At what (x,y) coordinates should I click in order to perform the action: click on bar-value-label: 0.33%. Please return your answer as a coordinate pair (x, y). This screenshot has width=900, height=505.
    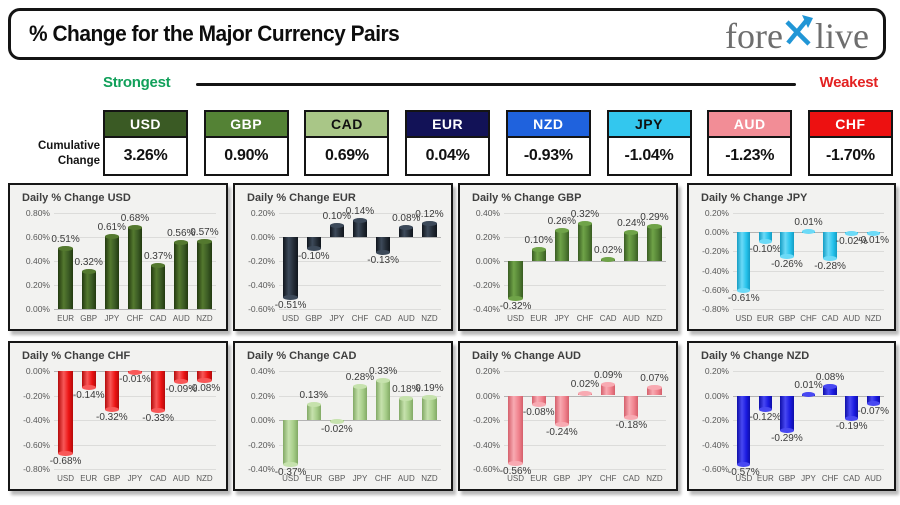
    Looking at the image, I should click on (383, 371).